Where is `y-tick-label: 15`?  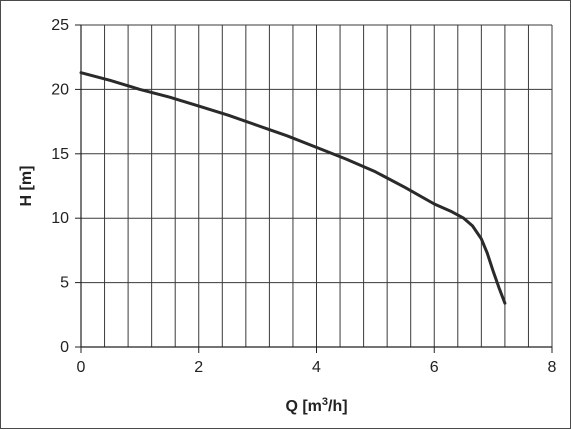
y-tick-label: 15 is located at coordinates (60, 154).